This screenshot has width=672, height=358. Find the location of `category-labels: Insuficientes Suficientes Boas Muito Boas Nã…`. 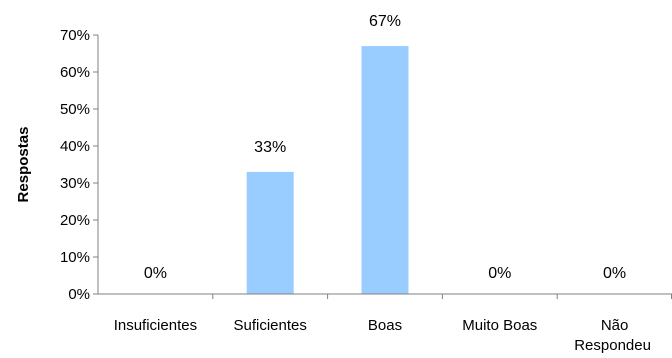

category-labels: Insuficientes Suficientes Boas Muito Boas Nã… is located at coordinates (382, 335).